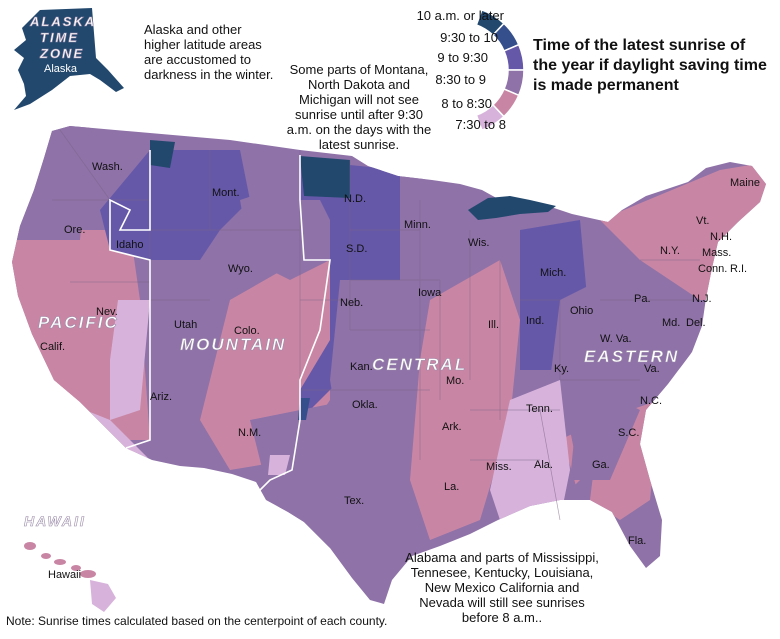 This screenshot has width=780, height=639. Describe the element at coordinates (721, 237) in the screenshot. I see `label-nh: N.H.` at that location.